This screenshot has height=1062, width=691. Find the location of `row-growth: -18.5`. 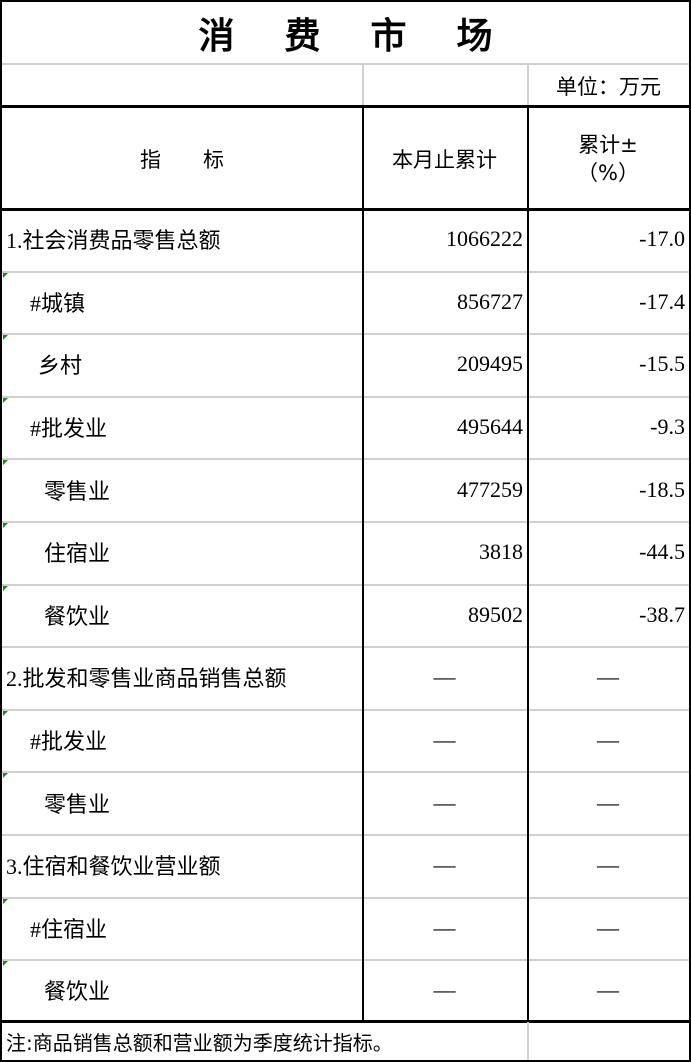

row-growth: -18.5 is located at coordinates (662, 489).